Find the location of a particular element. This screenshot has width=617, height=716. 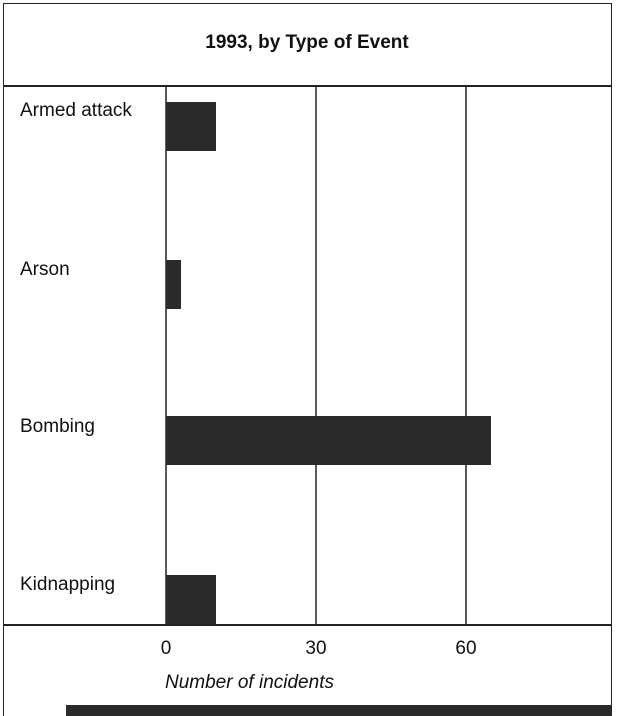

bar-armed-attack is located at coordinates (191, 126).